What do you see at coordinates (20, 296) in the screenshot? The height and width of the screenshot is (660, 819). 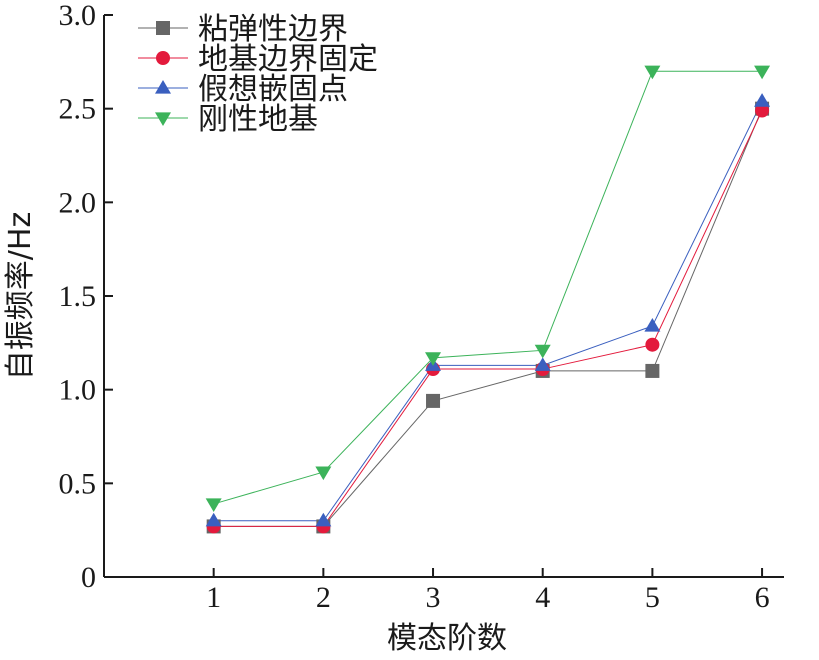 I see `y-axis-title: 自振频率/Hz` at bounding box center [20, 296].